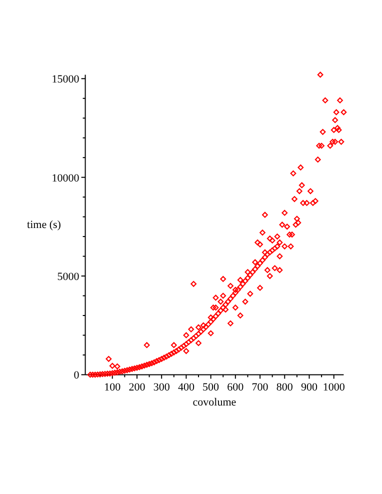 The height and width of the screenshot is (494, 382). I want to click on x-tick-label: 100, so click(113, 388).